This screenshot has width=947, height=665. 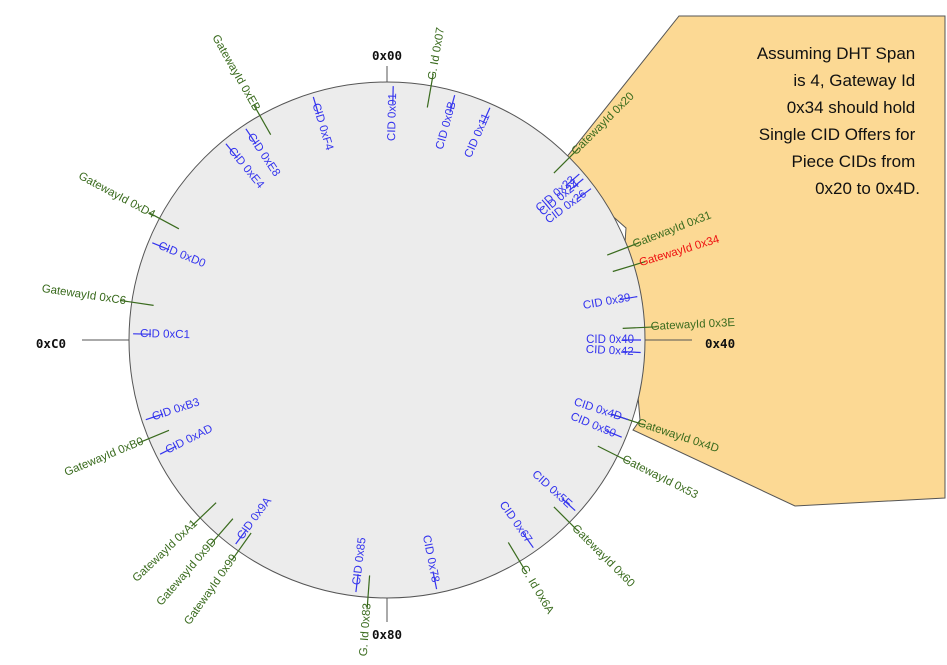 What do you see at coordinates (436, 54) in the screenshot?
I see `gateway-label-g-id-0x07: G. Id 0x07` at bounding box center [436, 54].